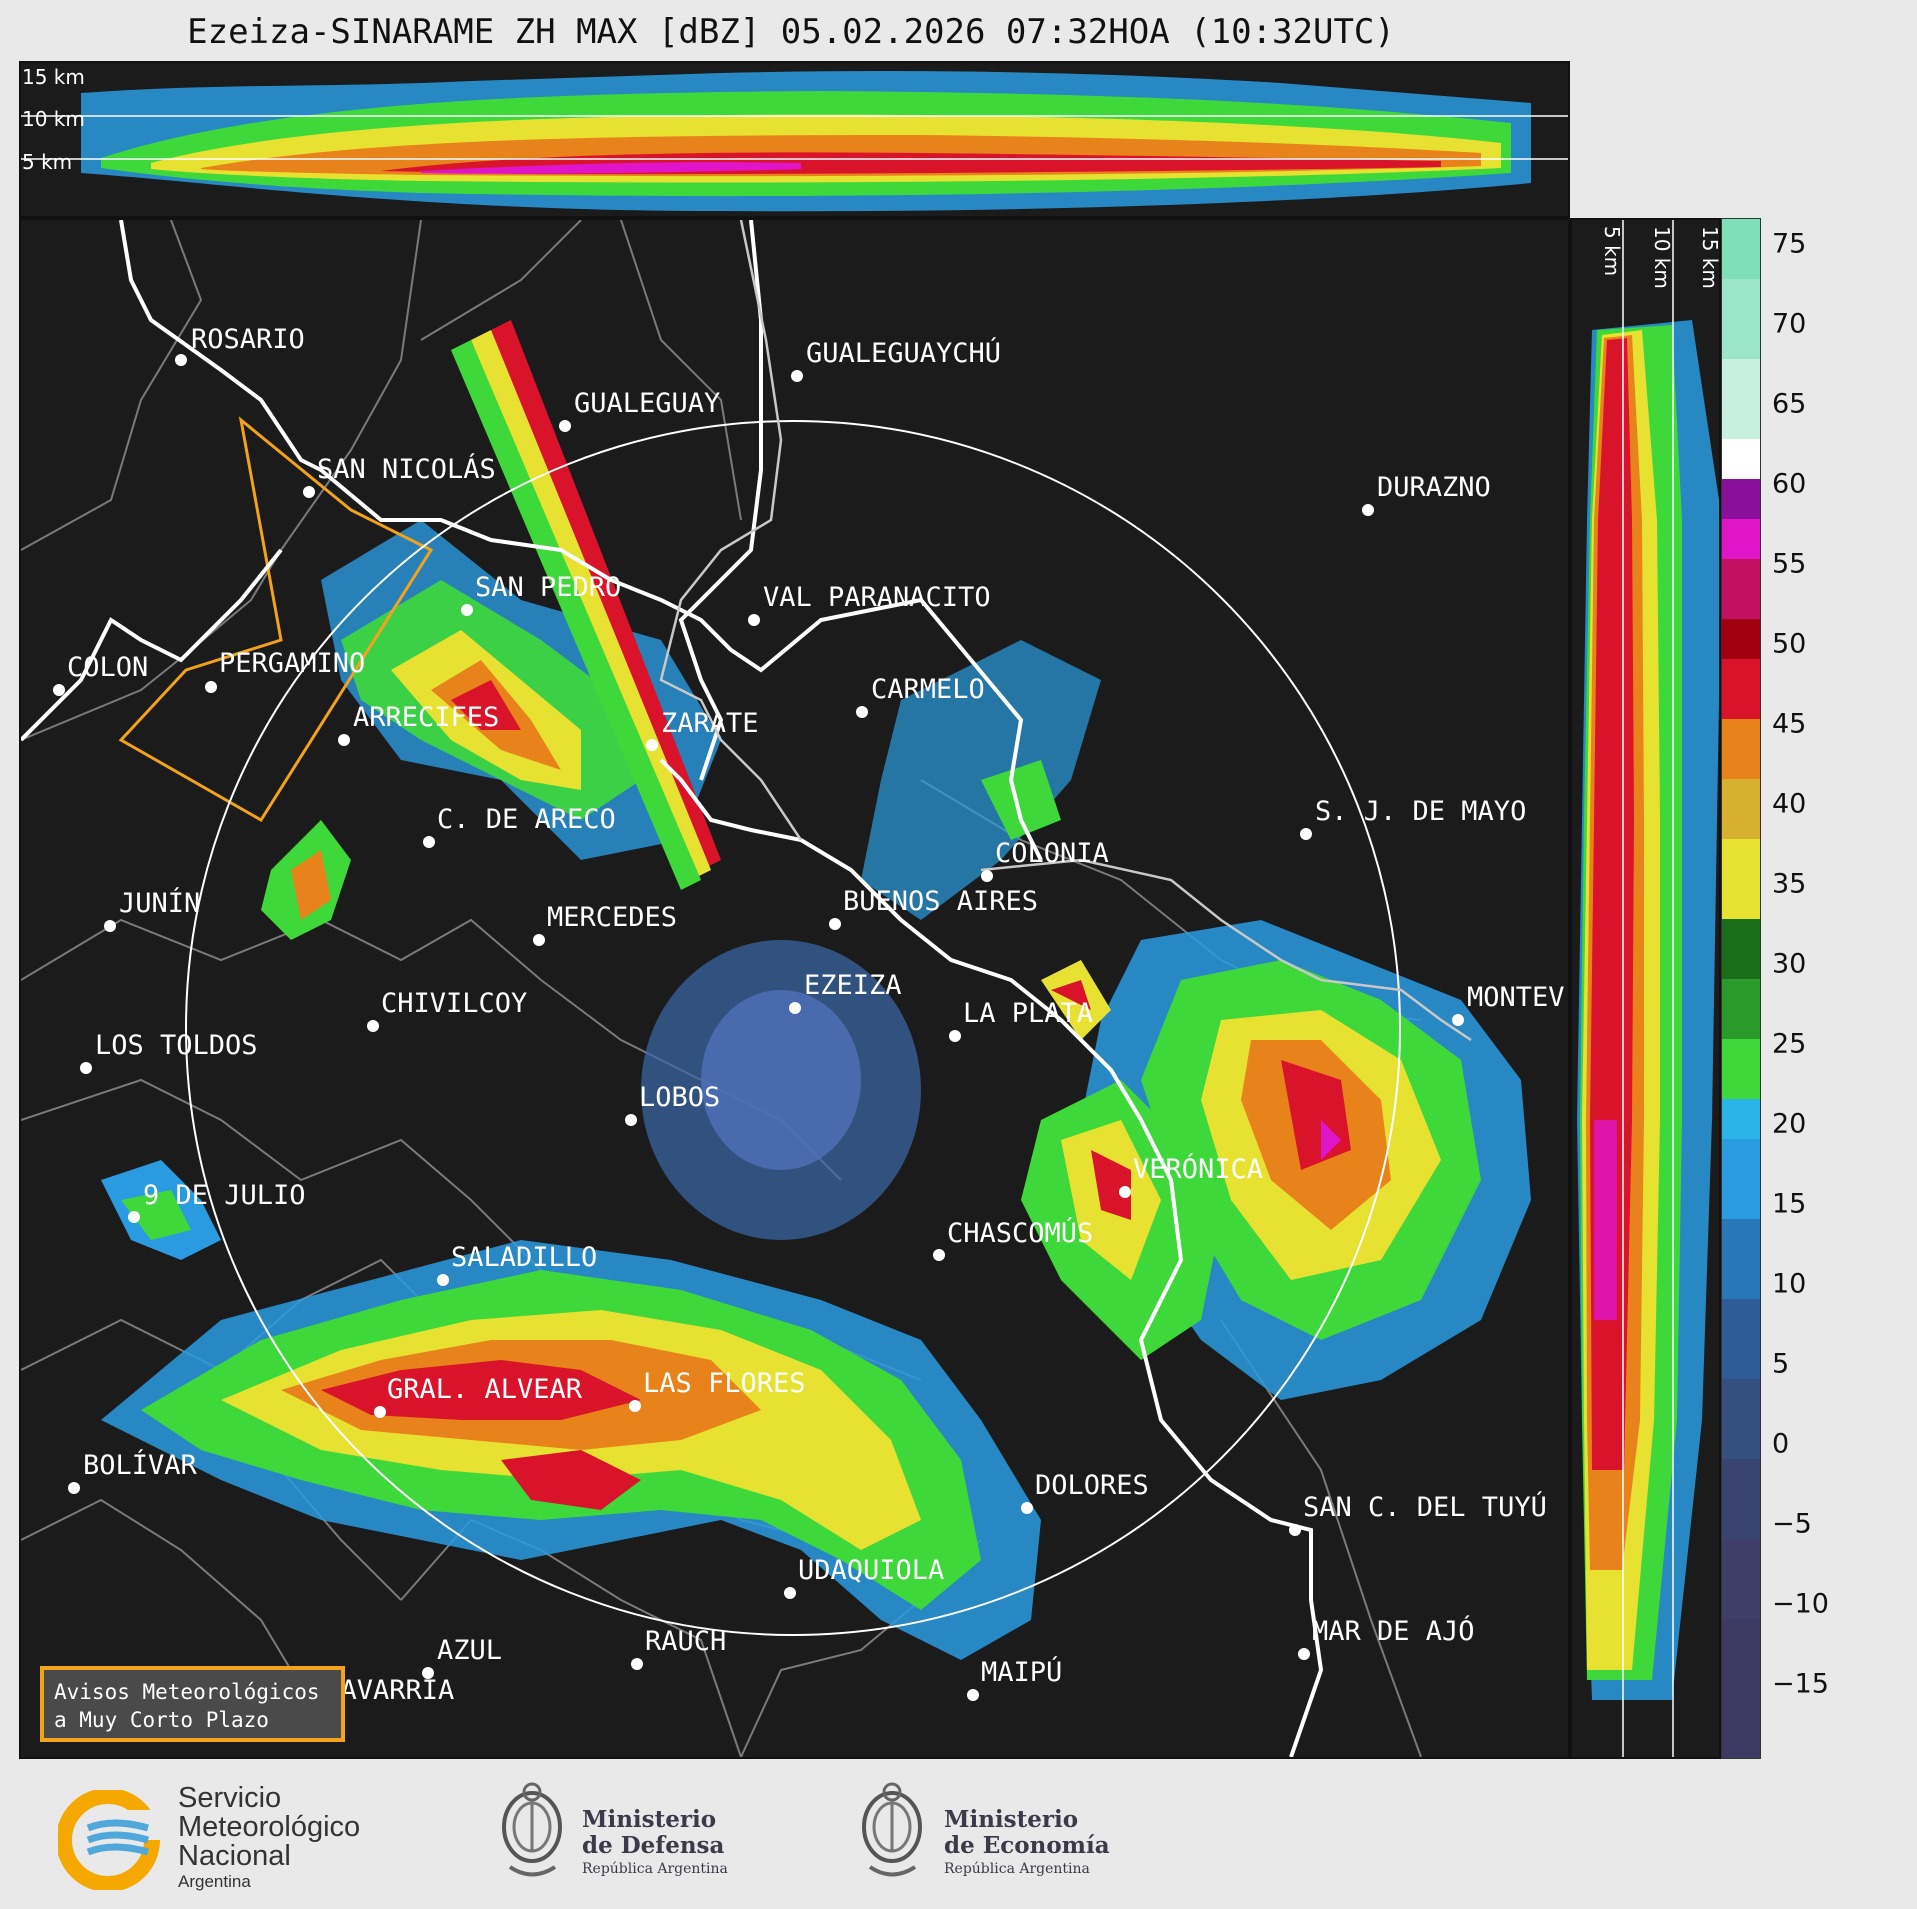  Describe the element at coordinates (1393, 1631) in the screenshot. I see `city-label: MAR DE AJÓ` at that location.